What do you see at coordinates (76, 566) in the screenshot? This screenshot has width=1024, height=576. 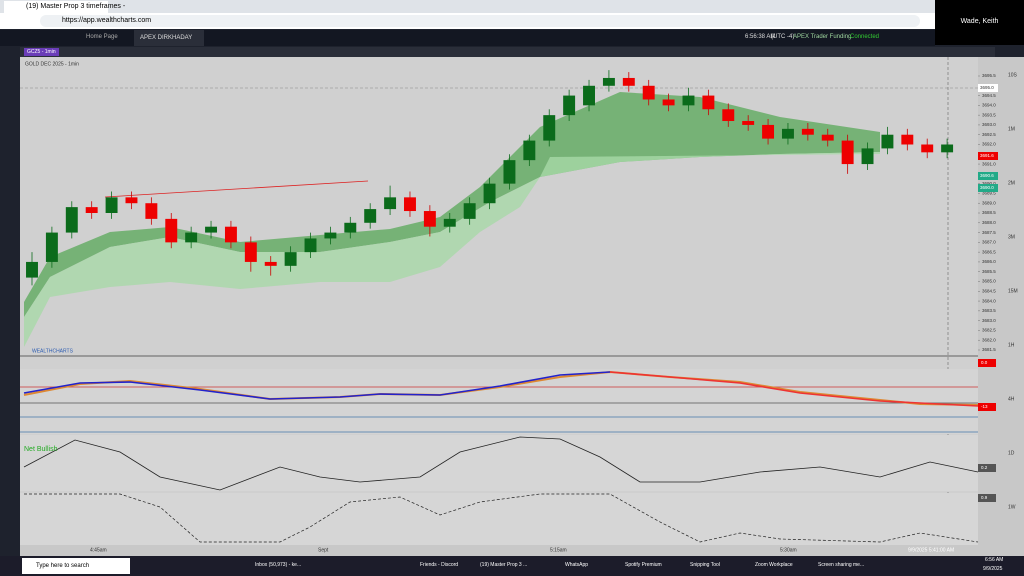 I see `search-box: Type here to search` at bounding box center [76, 566].